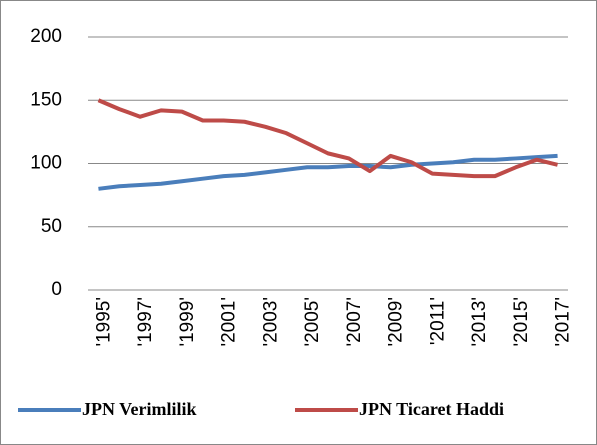 Image resolution: width=597 pixels, height=445 pixels. Describe the element at coordinates (51, 226) in the screenshot. I see `y-tick-label: 50` at that location.